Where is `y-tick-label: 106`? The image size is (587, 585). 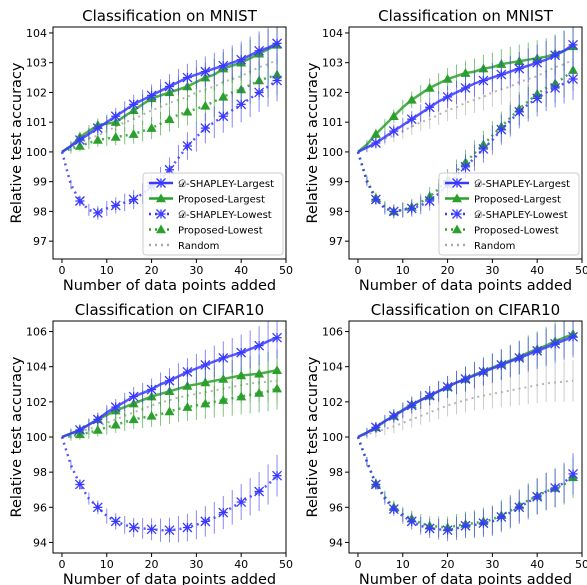 y-tick-label: 106 is located at coordinates (332, 332).